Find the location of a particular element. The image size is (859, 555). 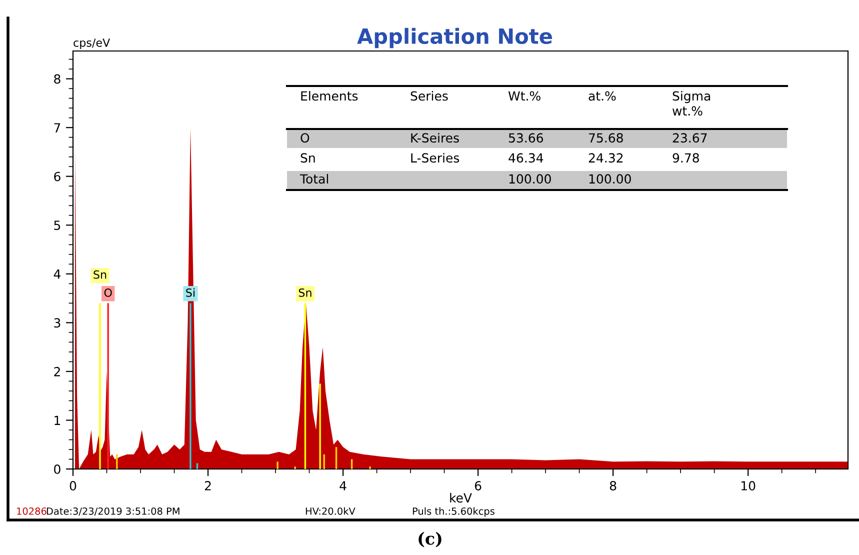

y-tick-label: 8 is located at coordinates (57, 79).